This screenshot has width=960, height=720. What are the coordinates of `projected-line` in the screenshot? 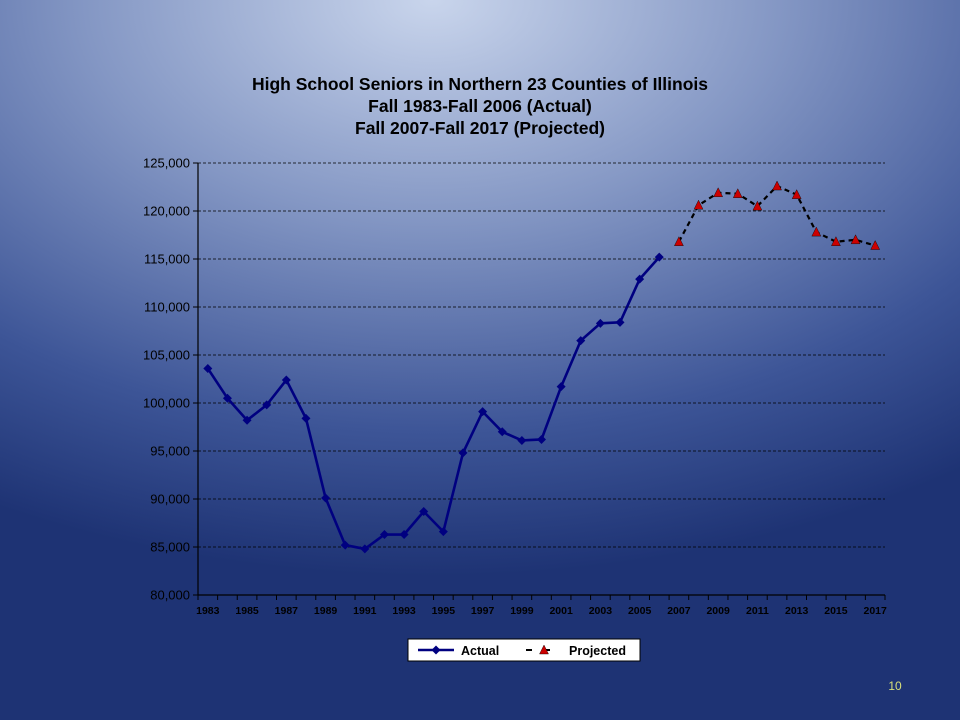 It's located at (776, 215).